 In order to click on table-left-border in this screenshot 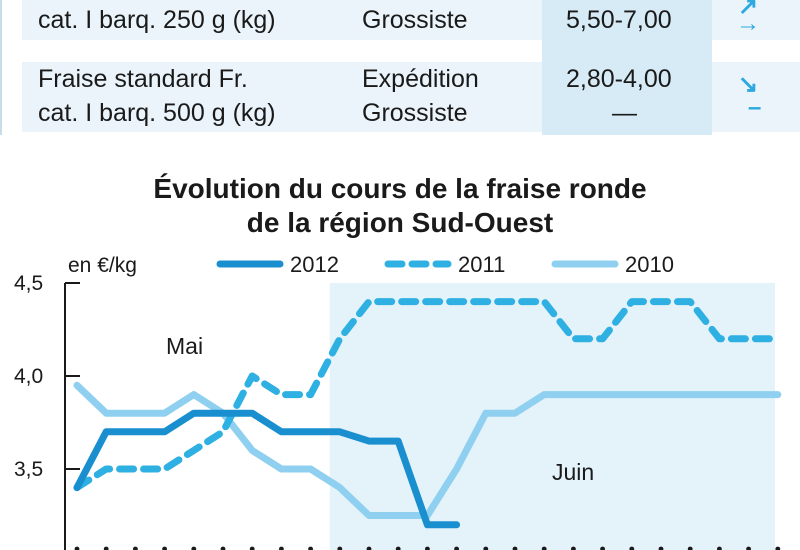, I will do `click(1, 67)`.